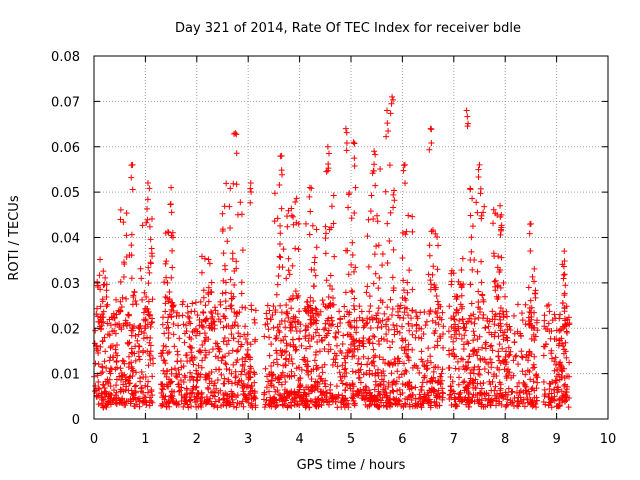 The height and width of the screenshot is (480, 640). Describe the element at coordinates (65, 148) in the screenshot. I see `y-tick-label: 0.06` at that location.